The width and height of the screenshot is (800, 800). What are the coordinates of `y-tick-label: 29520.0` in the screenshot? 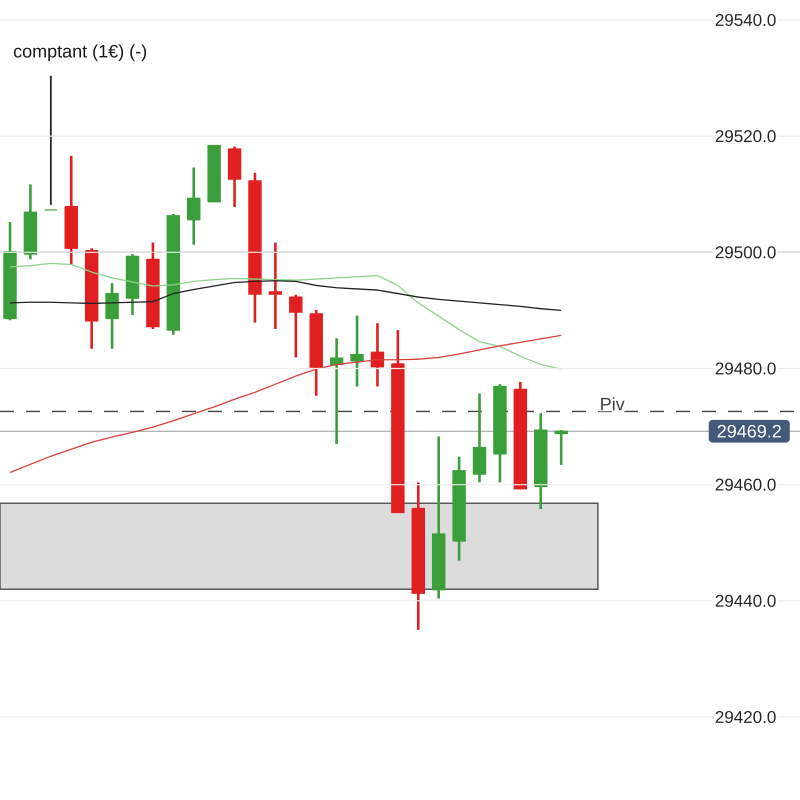 It's located at (746, 136).